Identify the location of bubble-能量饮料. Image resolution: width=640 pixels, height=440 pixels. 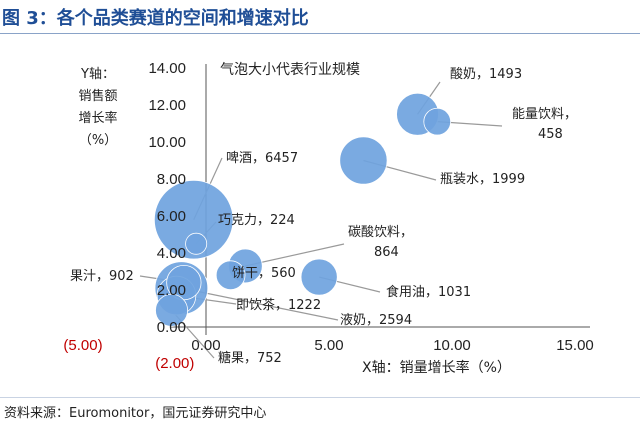
(437, 121).